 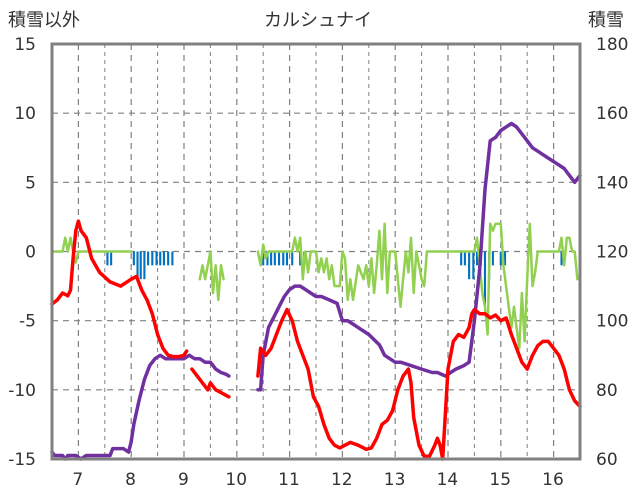 What do you see at coordinates (395, 480) in the screenshot?
I see `x-tick-label: 13` at bounding box center [395, 480].